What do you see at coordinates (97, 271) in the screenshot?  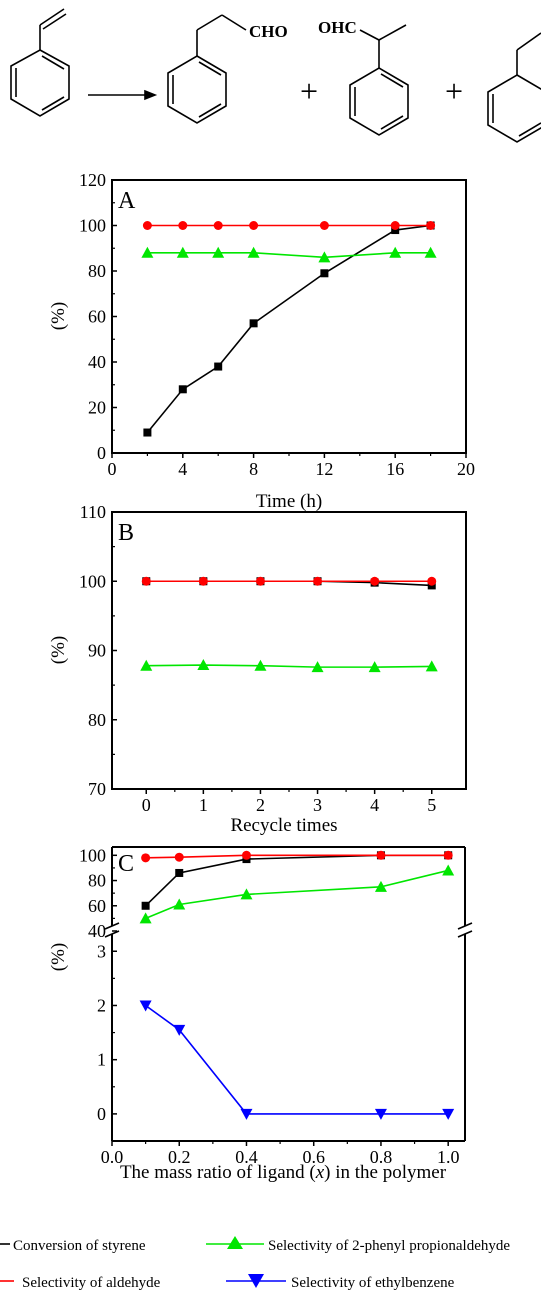 I see `panel-a-y-tick-label: 80` at bounding box center [97, 271].